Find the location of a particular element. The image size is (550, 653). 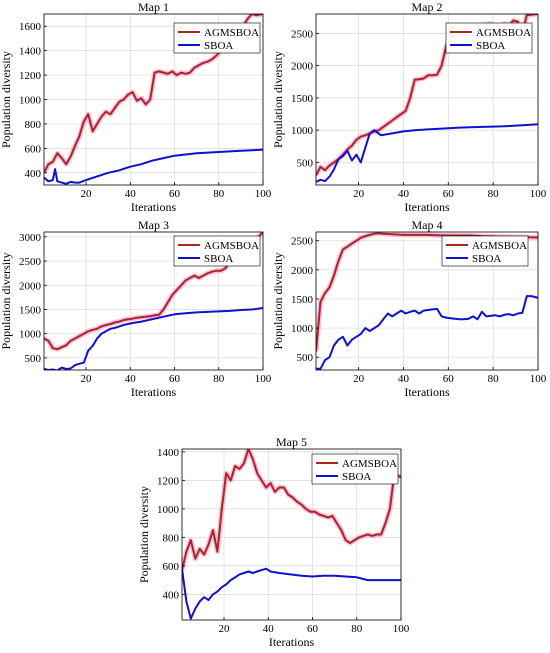

y-tick-label: 1500 is located at coordinates (30, 310).